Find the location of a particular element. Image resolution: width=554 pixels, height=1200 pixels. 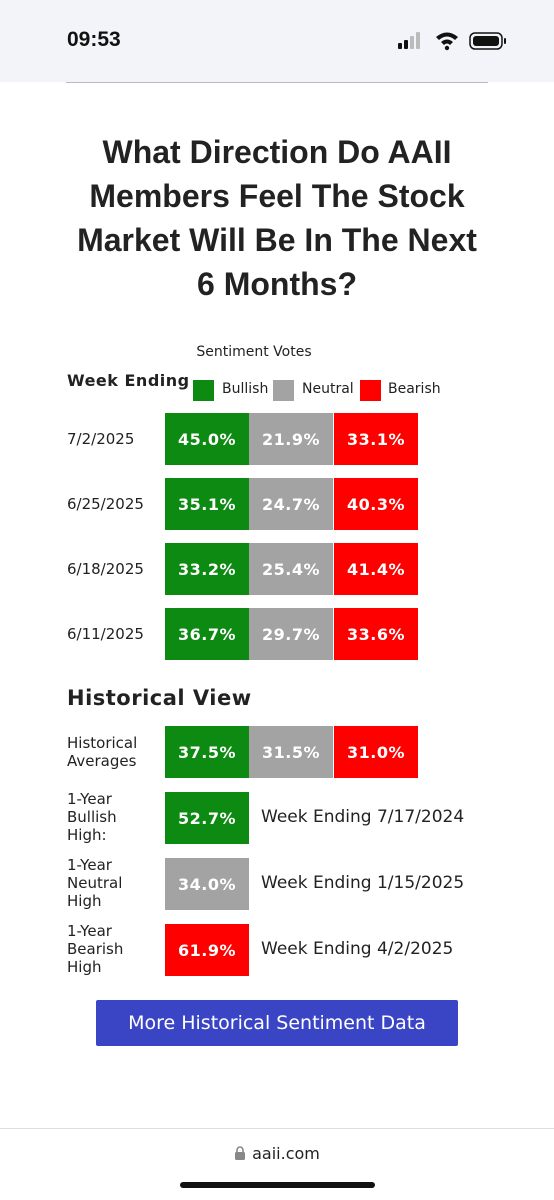

sentiment-cell: 52.7% is located at coordinates (207, 818).